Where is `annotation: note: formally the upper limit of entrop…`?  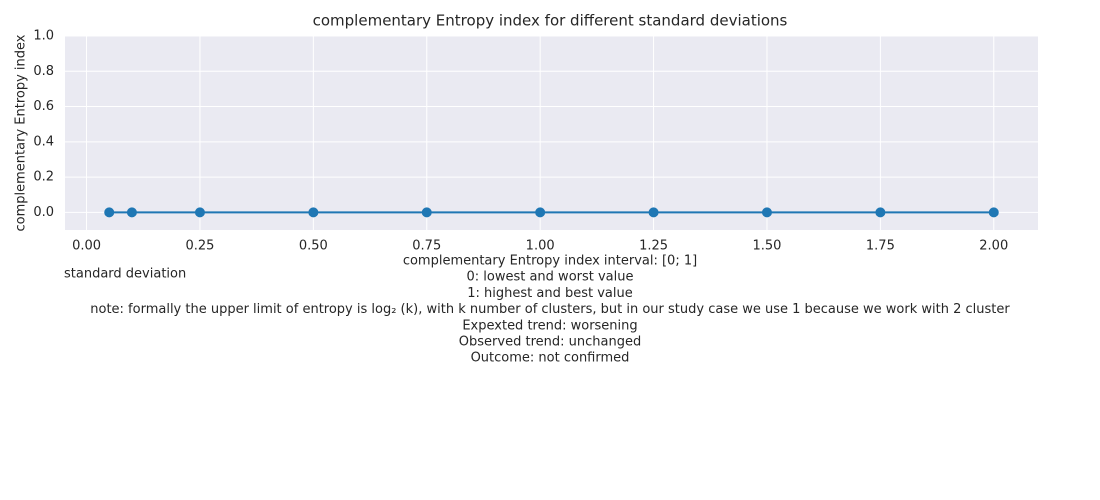 annotation: note: formally the upper limit of entrop… is located at coordinates (550, 309).